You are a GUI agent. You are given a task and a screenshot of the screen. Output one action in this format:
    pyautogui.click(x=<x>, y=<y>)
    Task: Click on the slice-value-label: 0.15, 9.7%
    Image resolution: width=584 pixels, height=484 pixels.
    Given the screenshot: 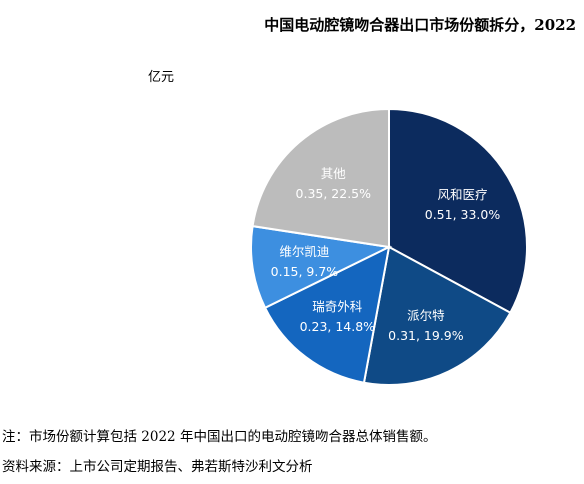 What is the action you would take?
    pyautogui.click(x=305, y=271)
    